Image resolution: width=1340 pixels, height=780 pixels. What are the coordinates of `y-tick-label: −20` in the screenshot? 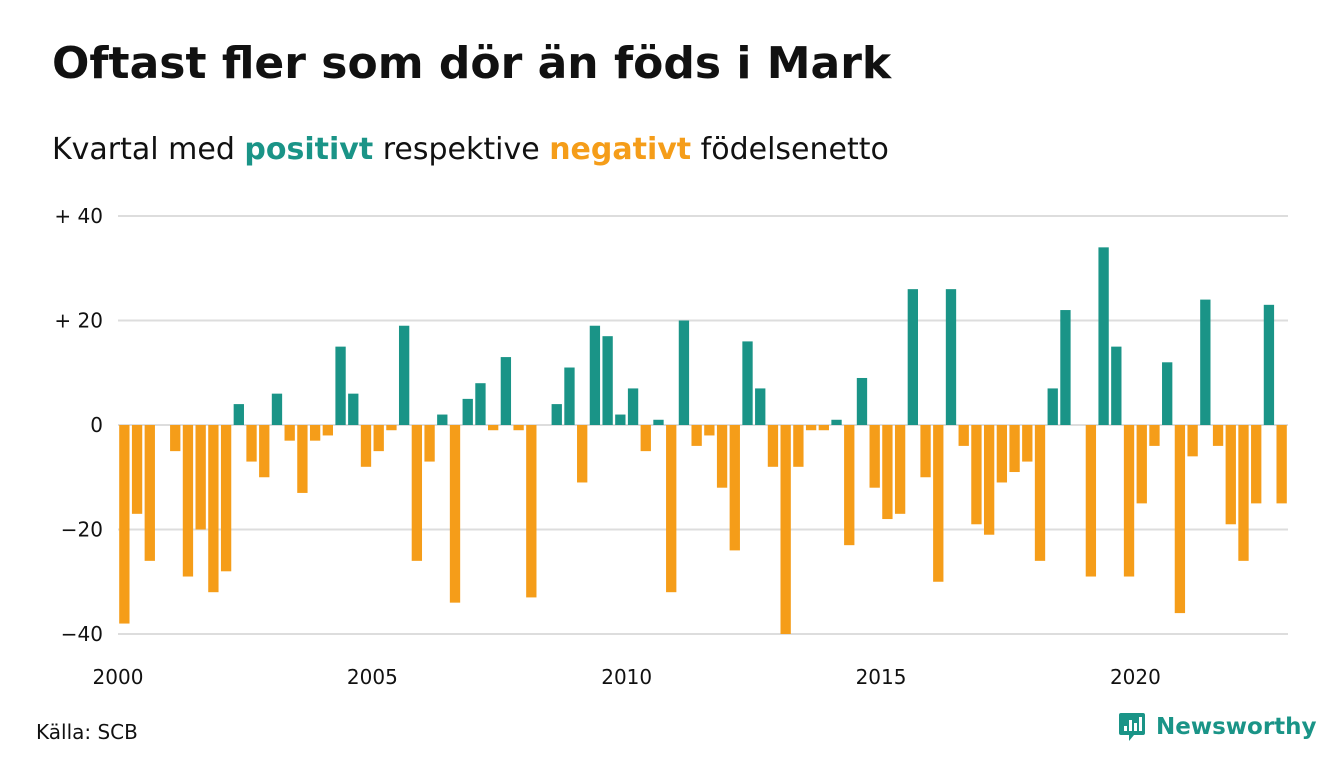 It's located at (82, 530).